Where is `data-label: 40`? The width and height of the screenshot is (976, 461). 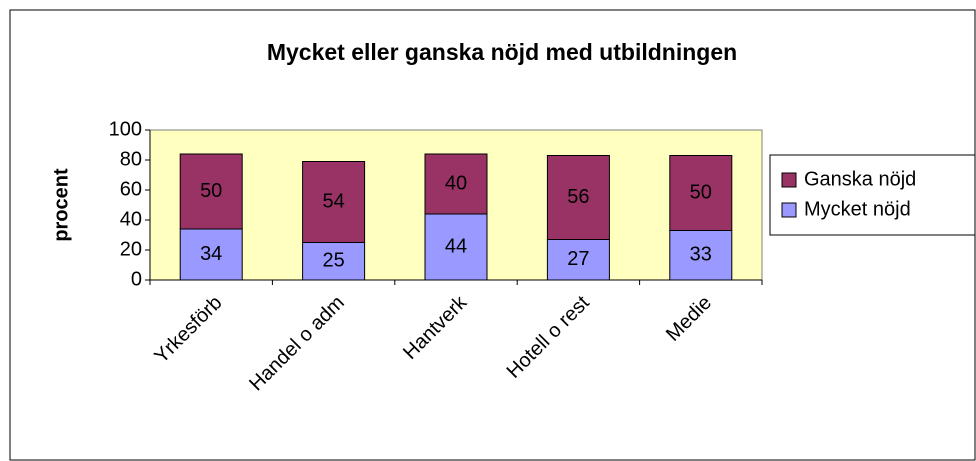 data-label: 40 is located at coordinates (456, 183).